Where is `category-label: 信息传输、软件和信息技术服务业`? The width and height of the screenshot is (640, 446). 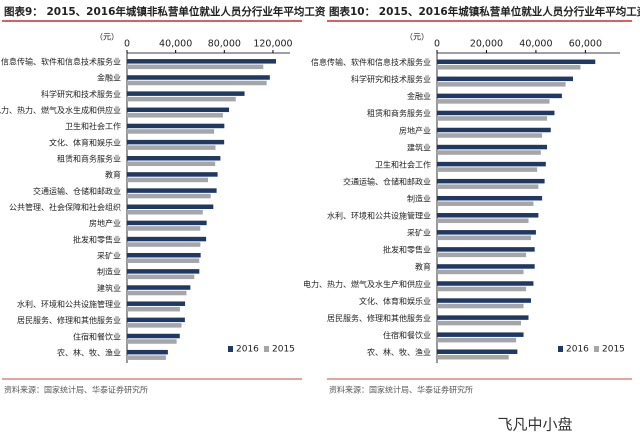
category-label: 信息传输、软件和信息技术服务业 is located at coordinates (61, 62).